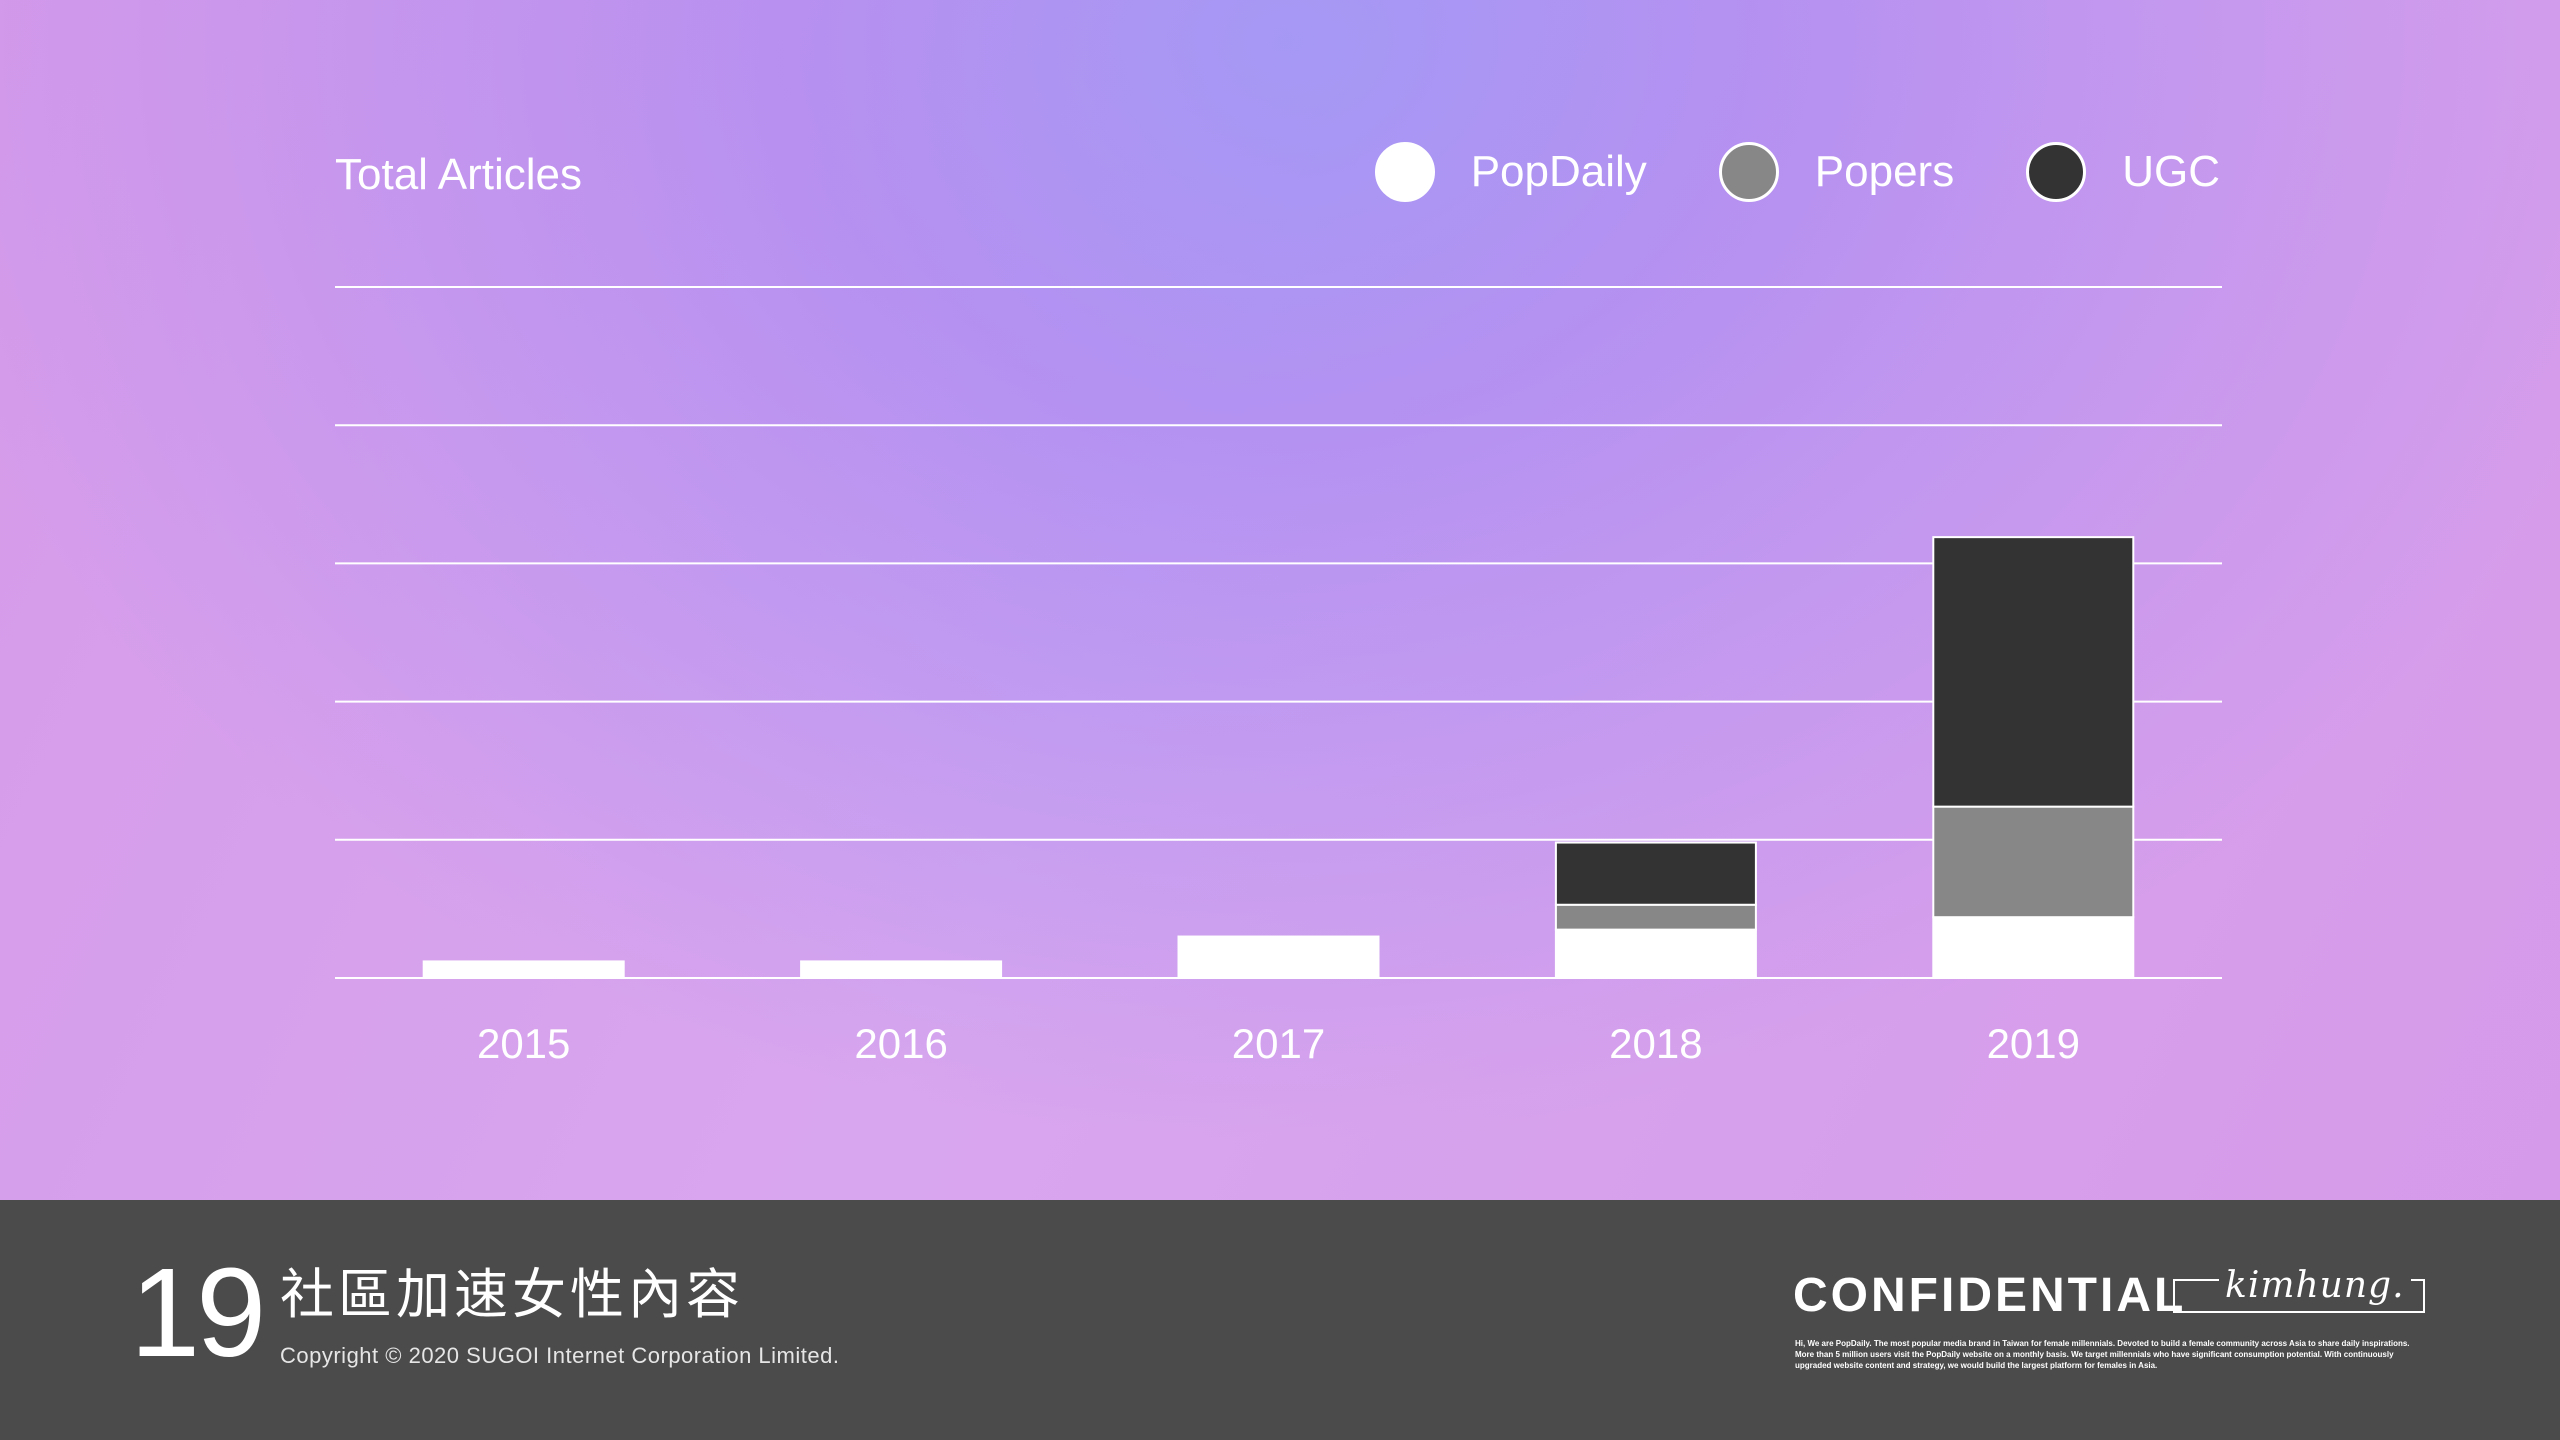 The image size is (2560, 1440). I want to click on deck-title: 社區加速女性內容, so click(512, 1294).